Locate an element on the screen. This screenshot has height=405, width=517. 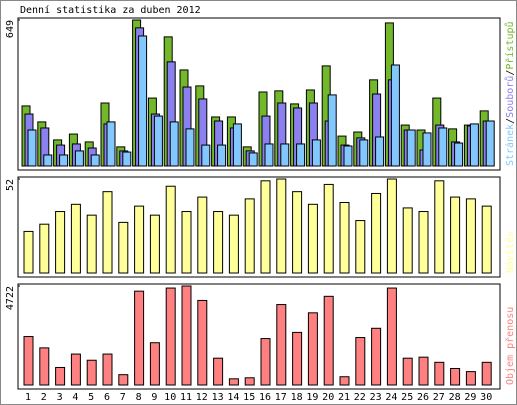
x-tick-label: 1 is located at coordinates (28, 397).